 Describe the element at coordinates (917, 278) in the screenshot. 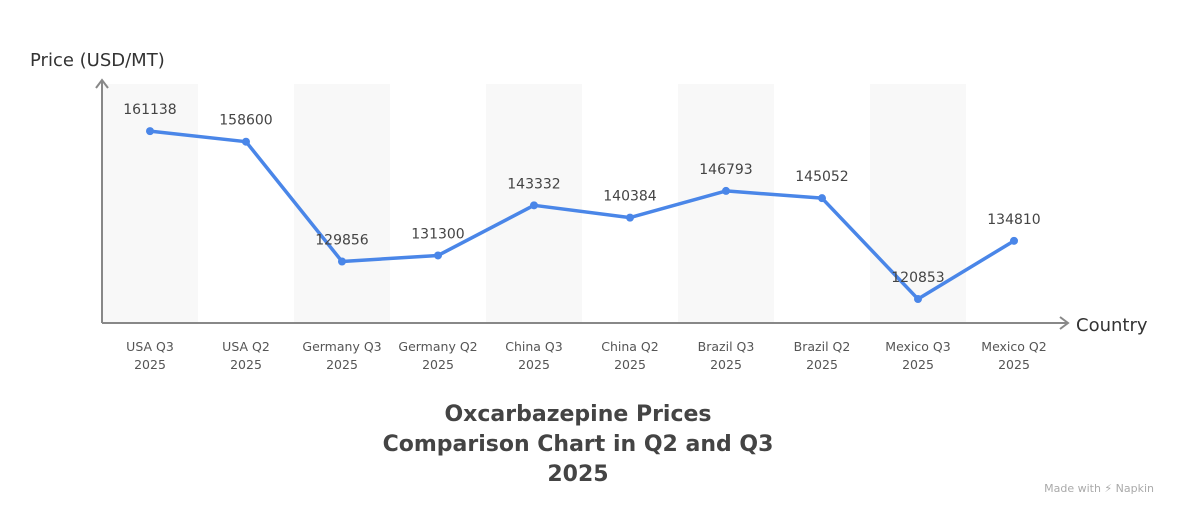

I see `data-label: 120853` at that location.